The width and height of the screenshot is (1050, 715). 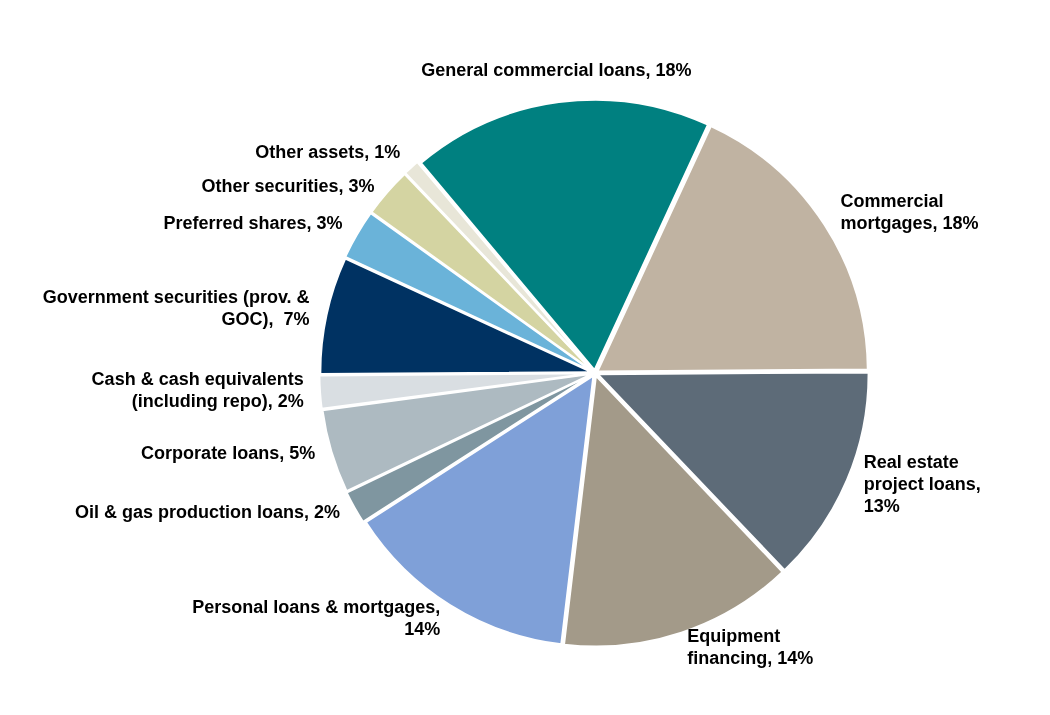 I want to click on slice-label: Other assets, 1%, so click(x=328, y=152).